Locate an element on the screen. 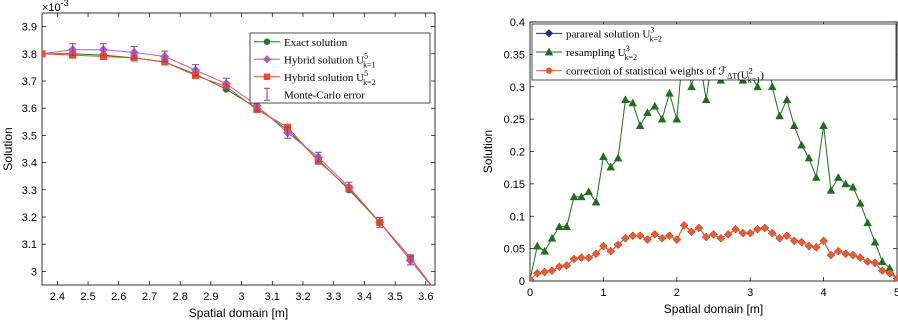  y-tick-label: 3.5 is located at coordinates (29, 136).